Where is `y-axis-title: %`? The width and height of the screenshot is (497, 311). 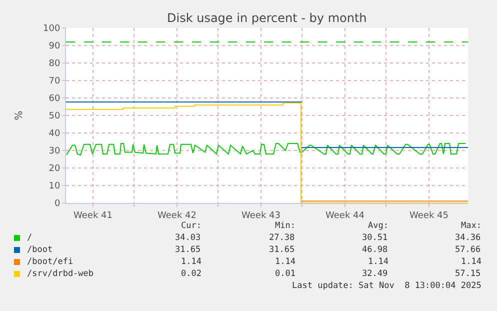 y-axis-title: % is located at coordinates (20, 115).